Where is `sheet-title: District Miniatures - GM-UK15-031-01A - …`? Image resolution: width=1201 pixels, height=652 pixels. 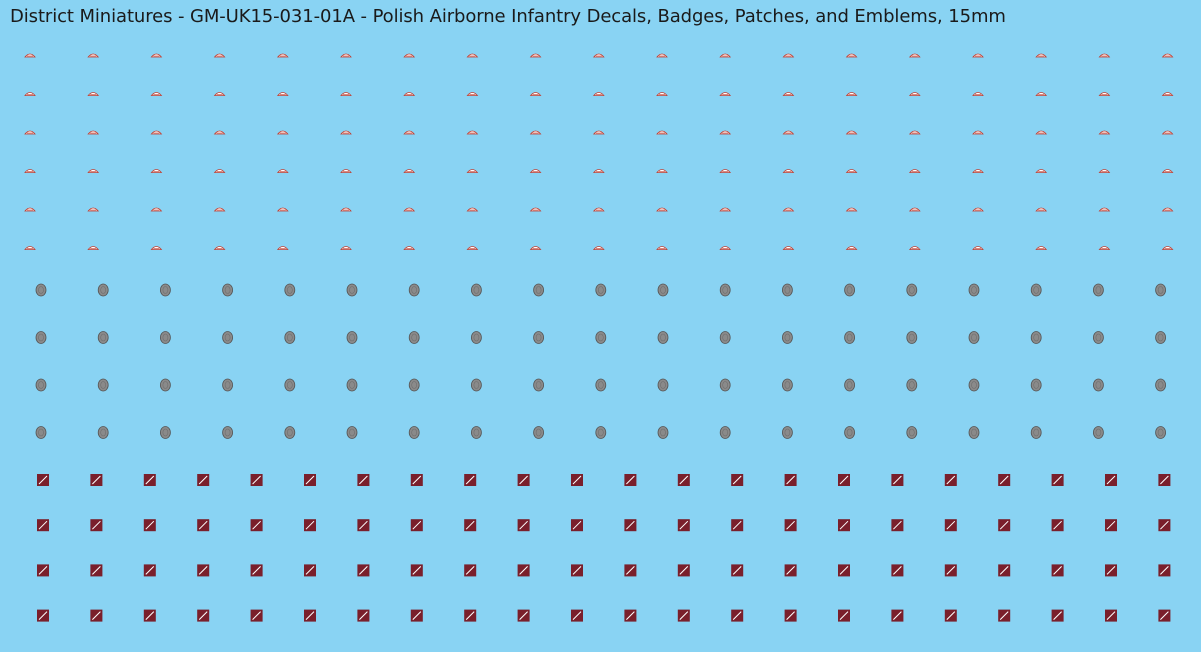
sheet-title: District Miniatures - GM-UK15-031-01A - … is located at coordinates (508, 16).